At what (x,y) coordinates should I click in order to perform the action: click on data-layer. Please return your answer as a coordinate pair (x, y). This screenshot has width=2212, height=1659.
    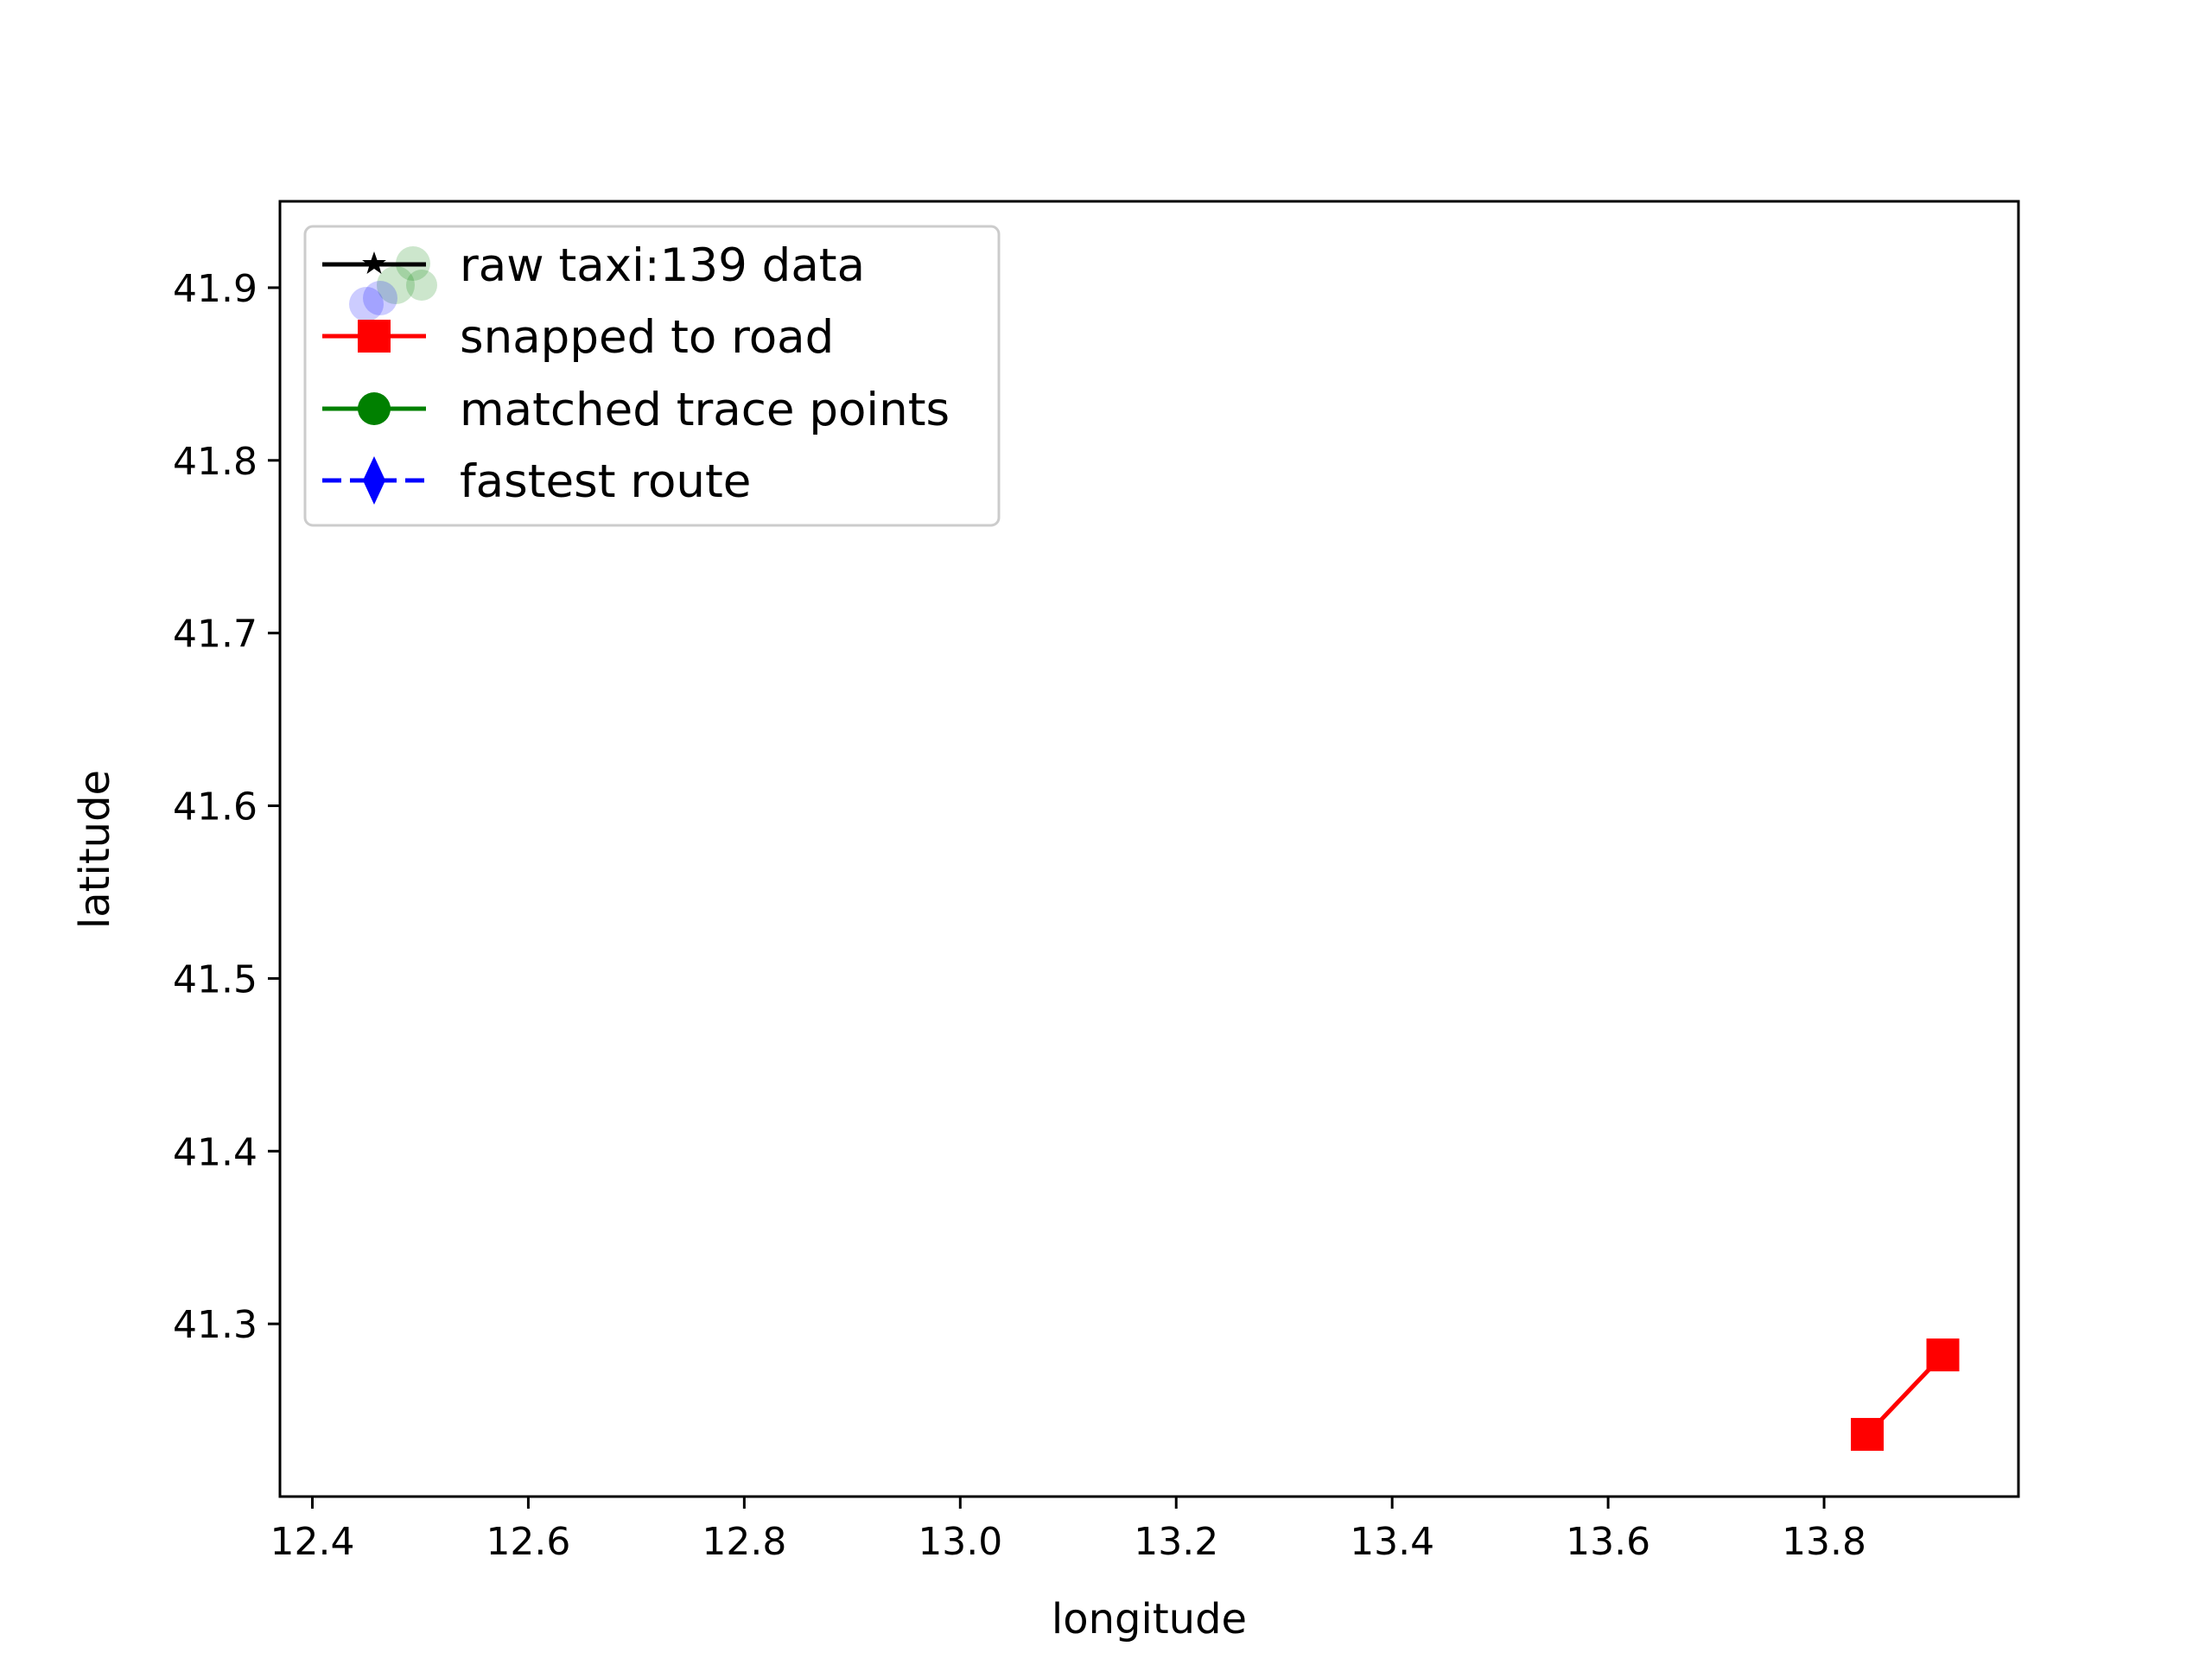
    Looking at the image, I should click on (1905, 1395).